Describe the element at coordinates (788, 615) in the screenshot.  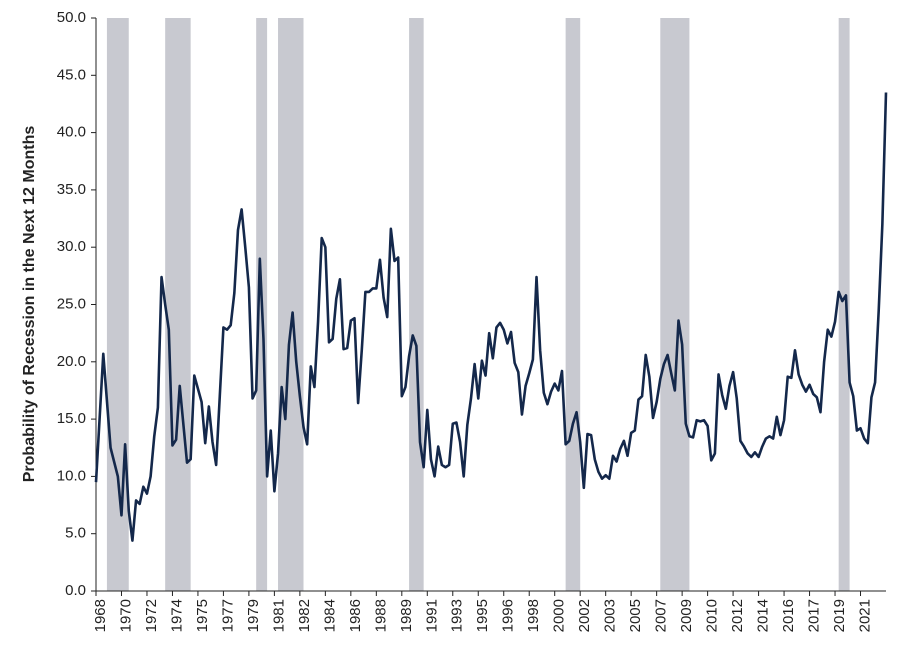
I see `x-tick-label: 2016` at that location.